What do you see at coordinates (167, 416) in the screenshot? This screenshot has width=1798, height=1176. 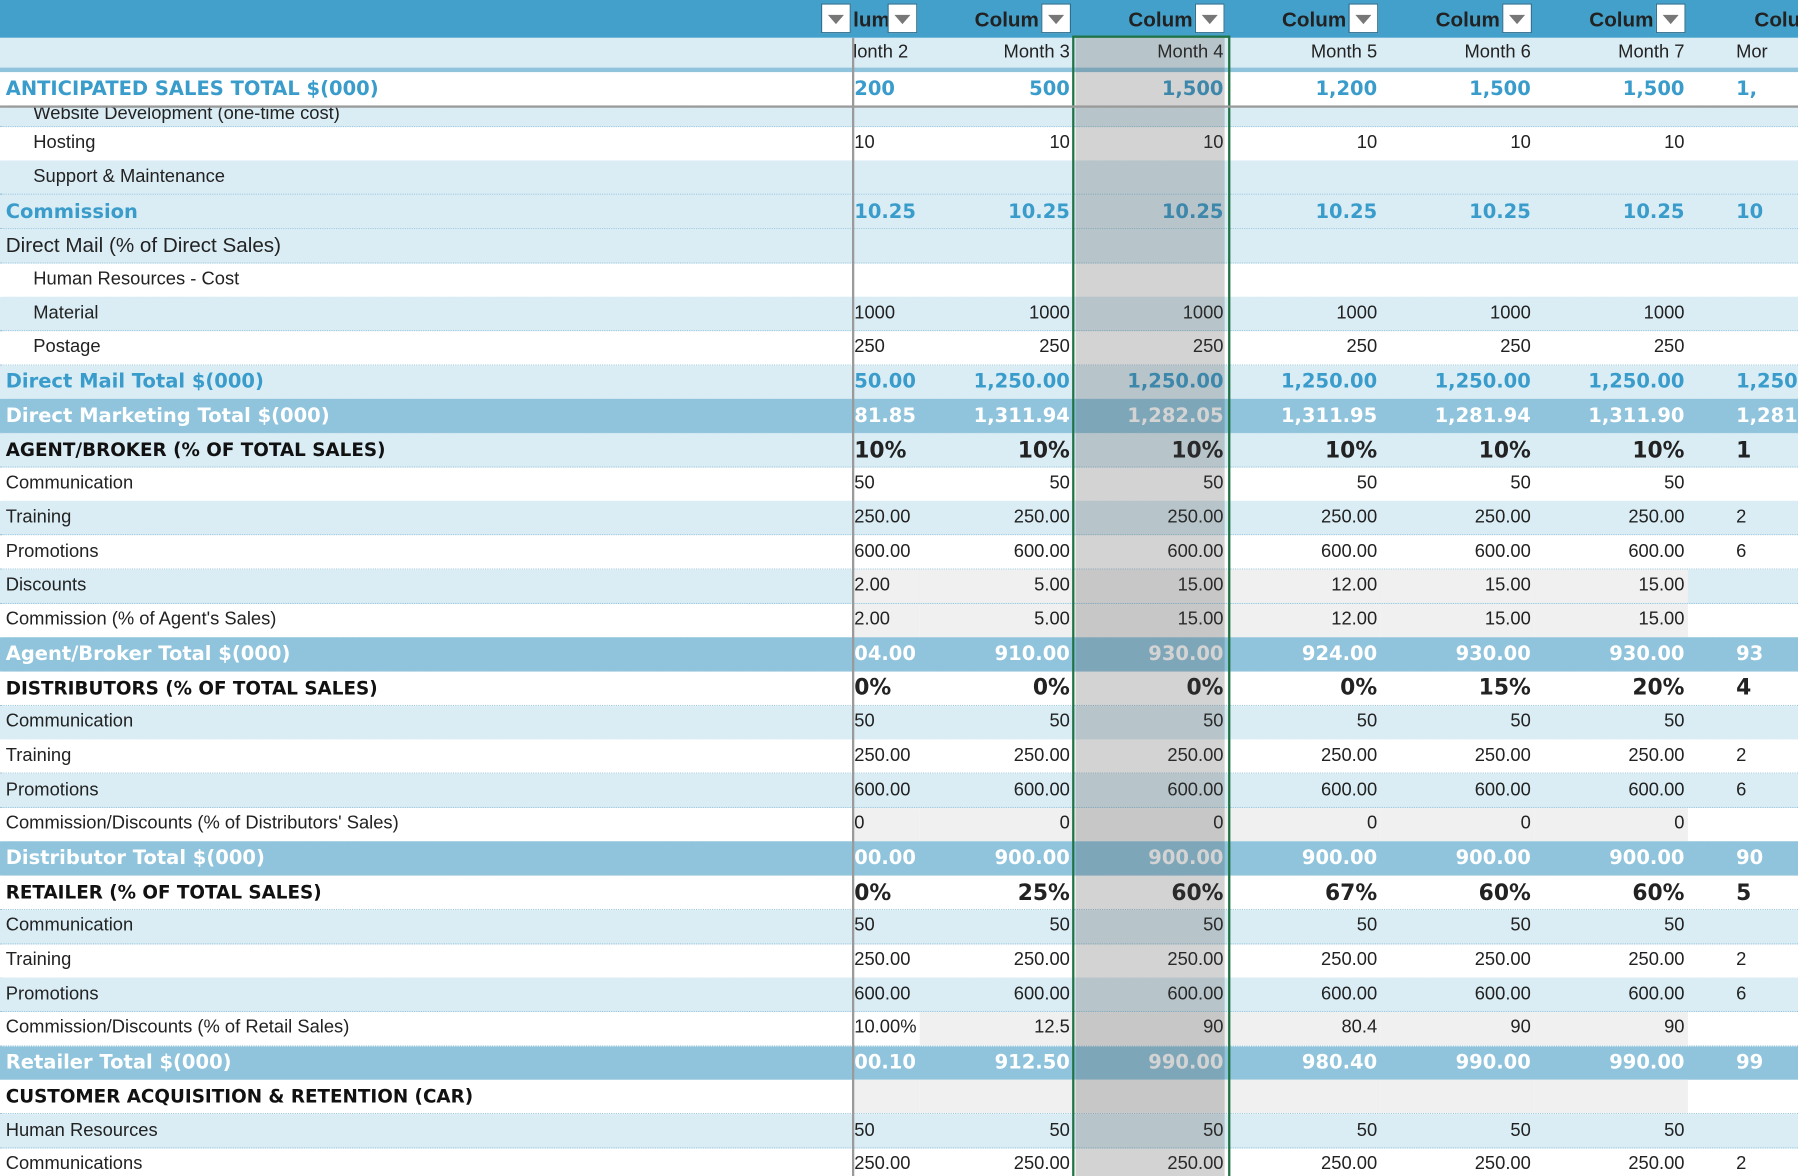 I see `row-label: Direct Marketing Total $(000)` at bounding box center [167, 416].